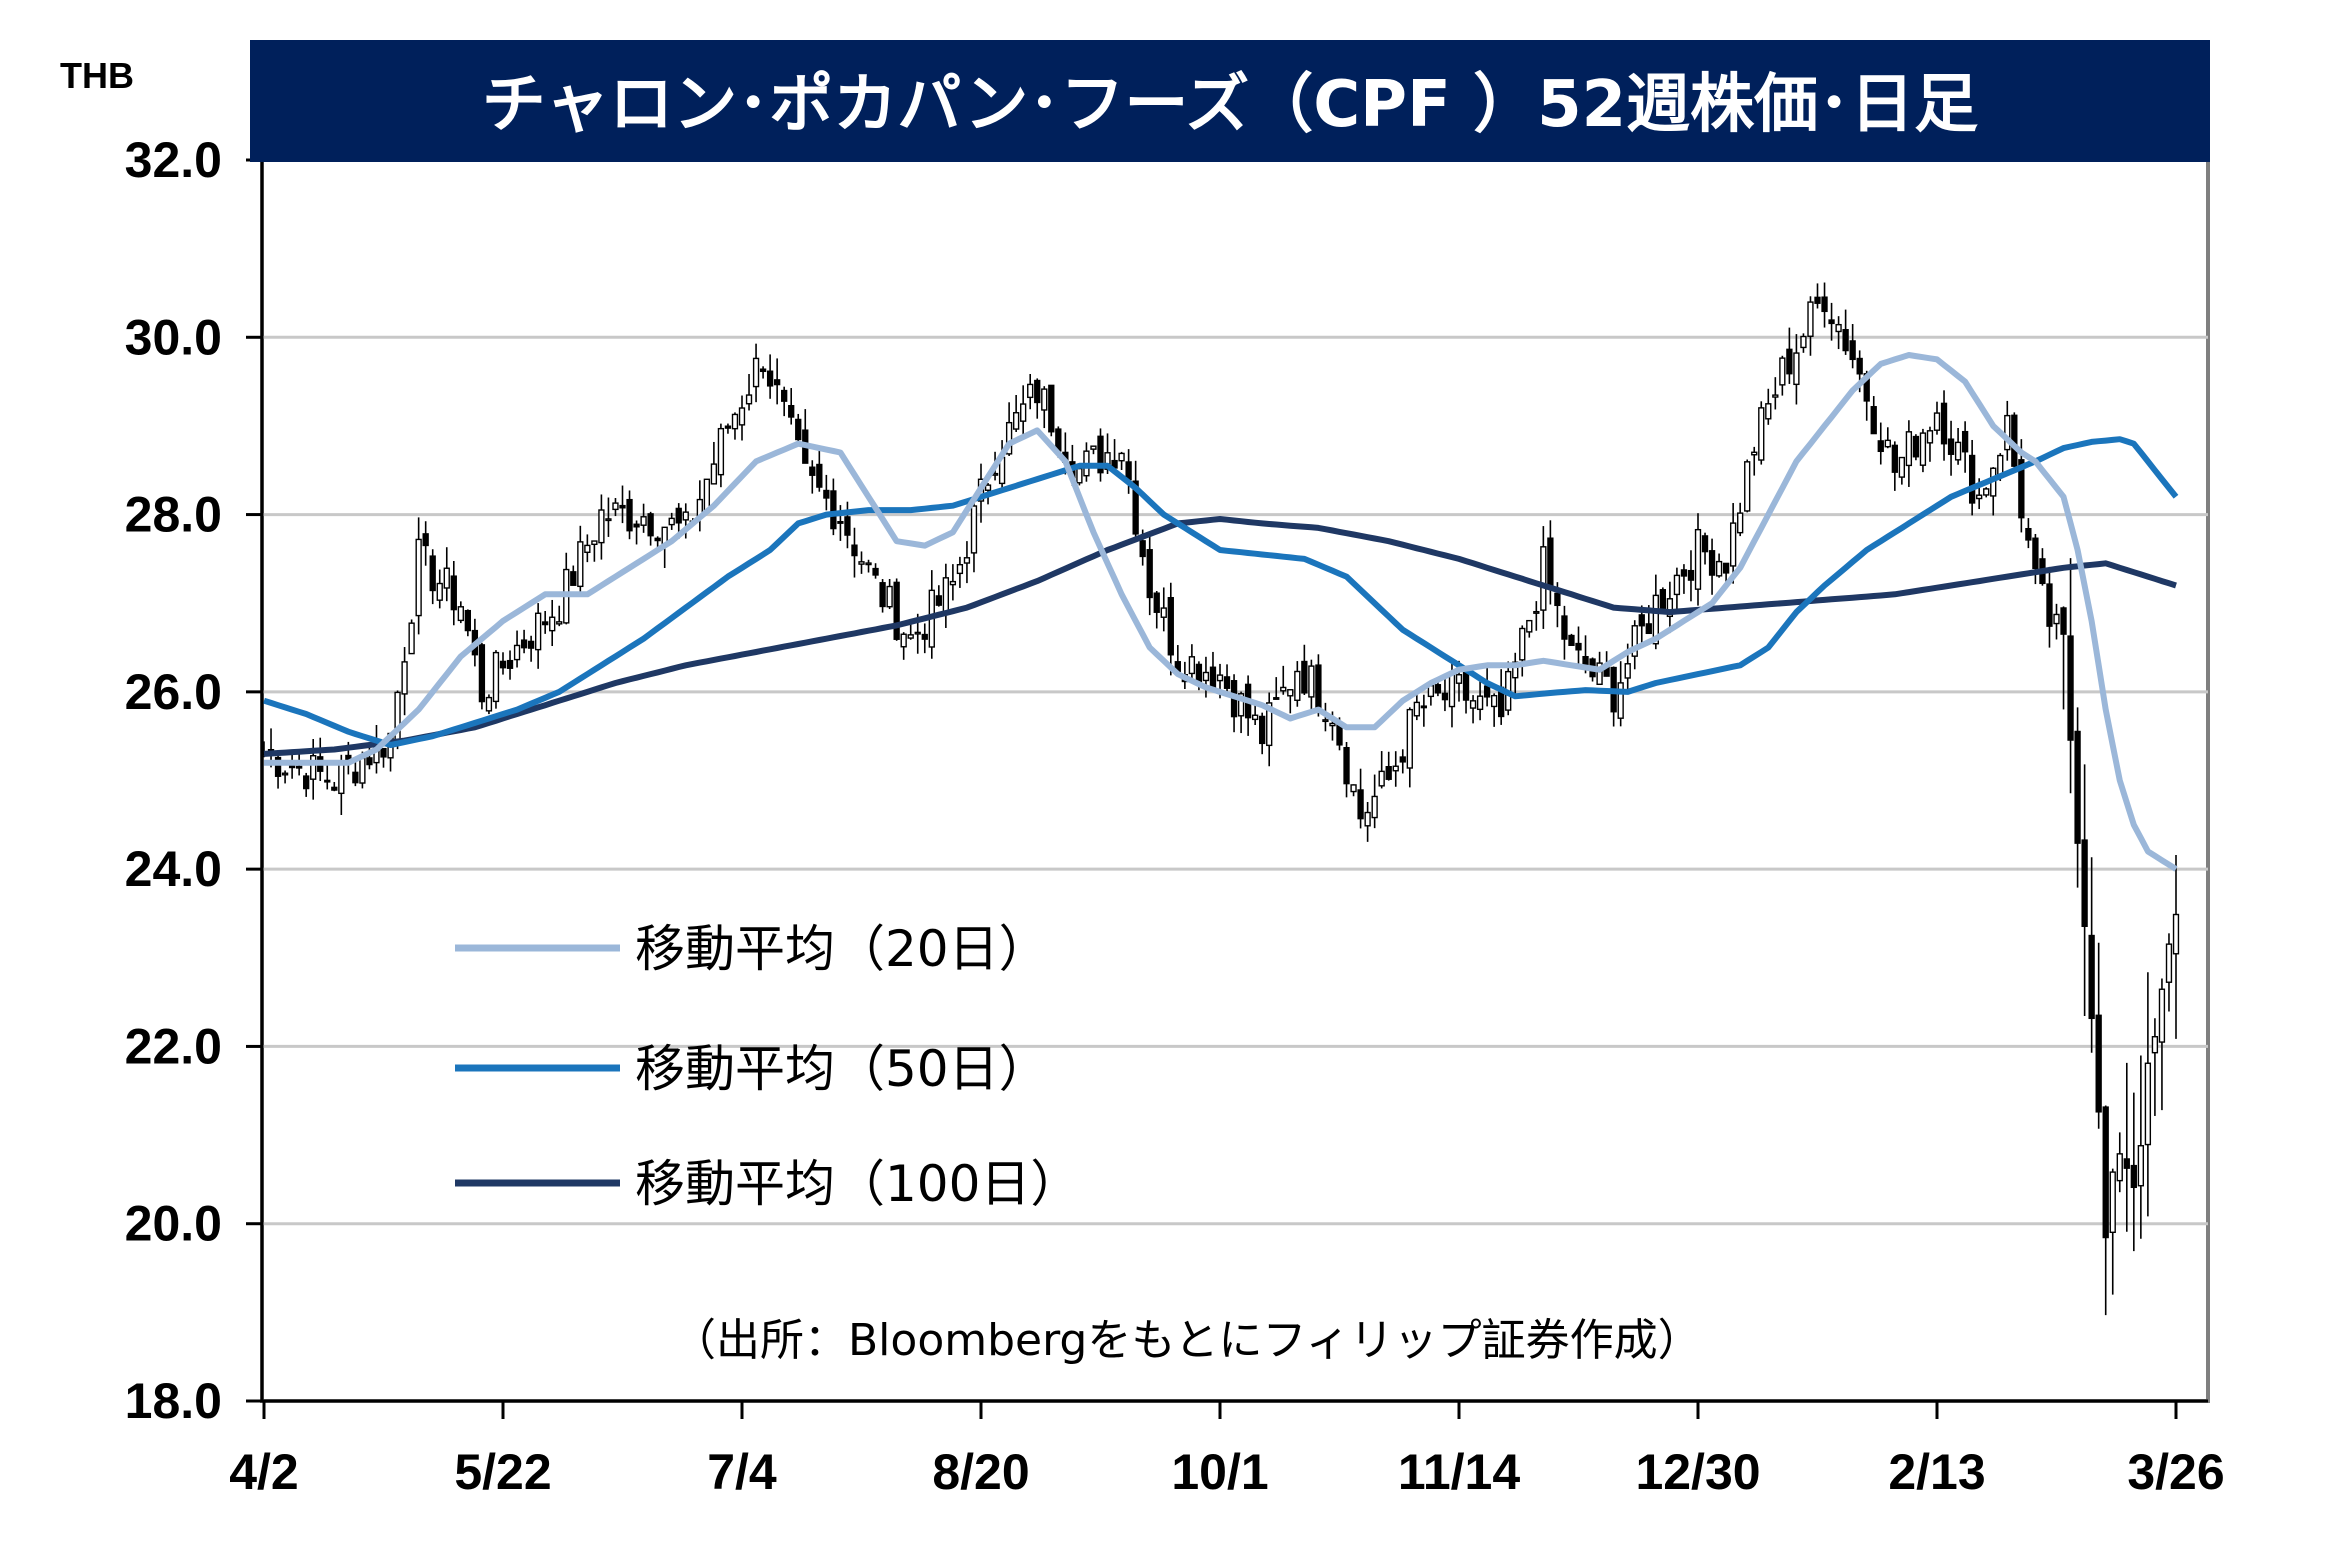  Describe the element at coordinates (980, 1472) in the screenshot. I see `x-tick-label: 8/20` at that location.